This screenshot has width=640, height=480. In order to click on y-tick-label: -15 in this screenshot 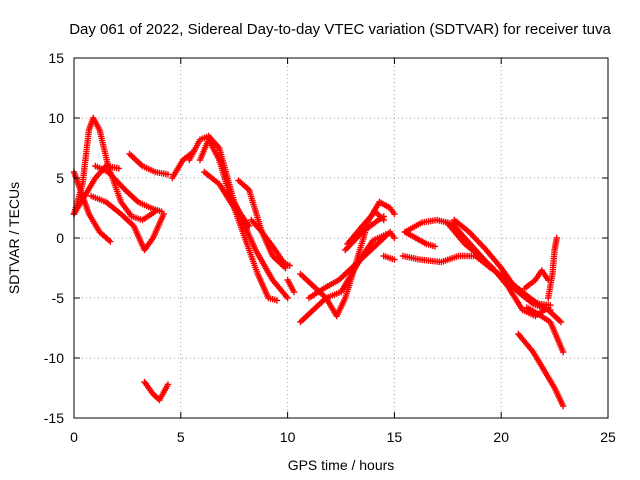, I will do `click(54, 418)`.